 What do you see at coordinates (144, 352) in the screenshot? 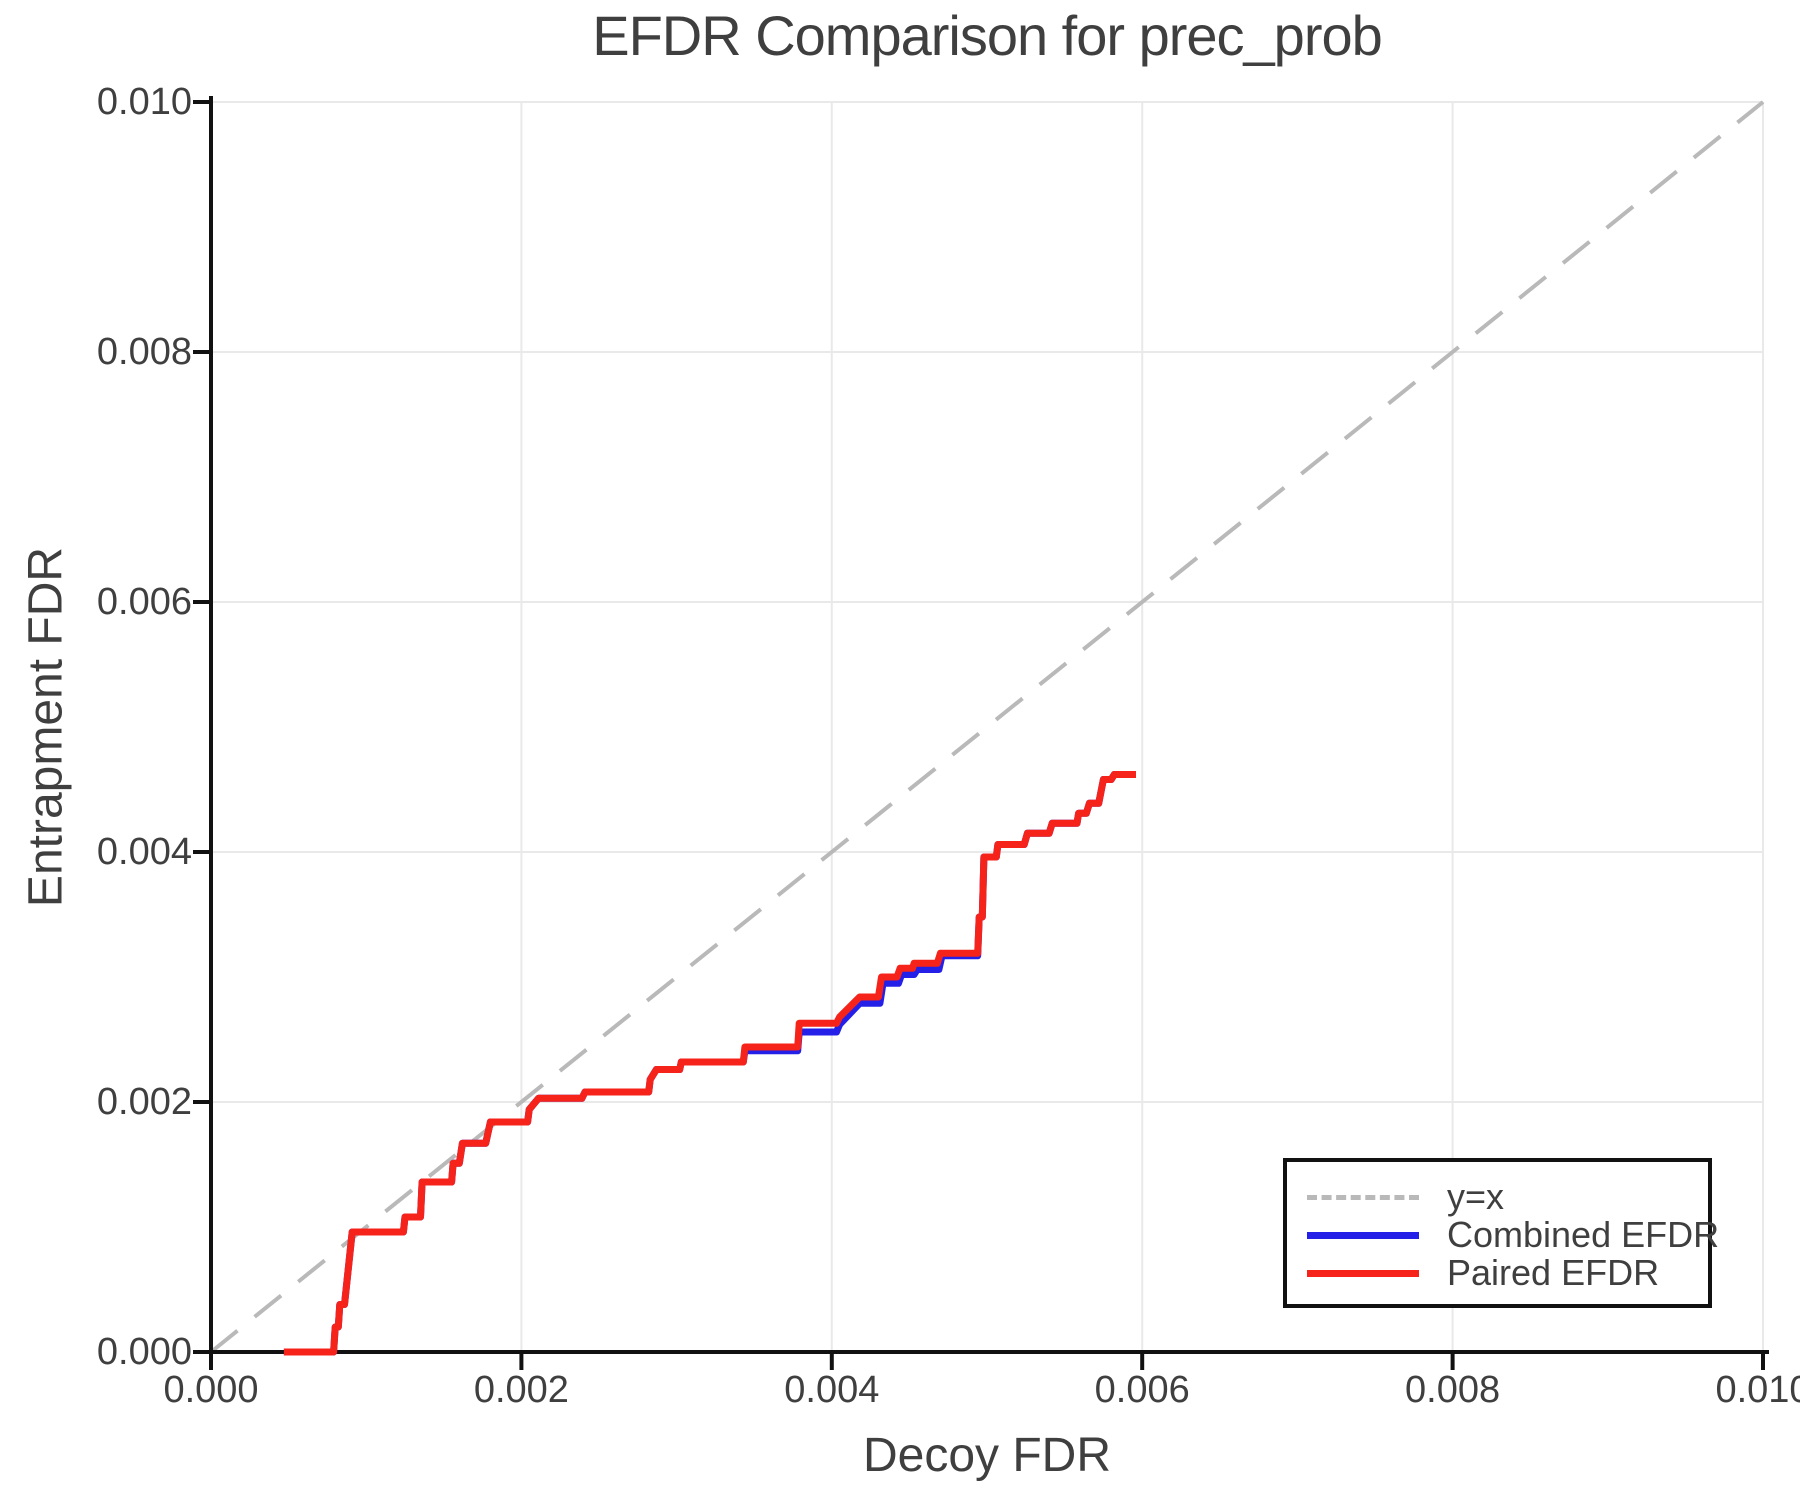
I see `y-tick-label: 0.008` at bounding box center [144, 352].